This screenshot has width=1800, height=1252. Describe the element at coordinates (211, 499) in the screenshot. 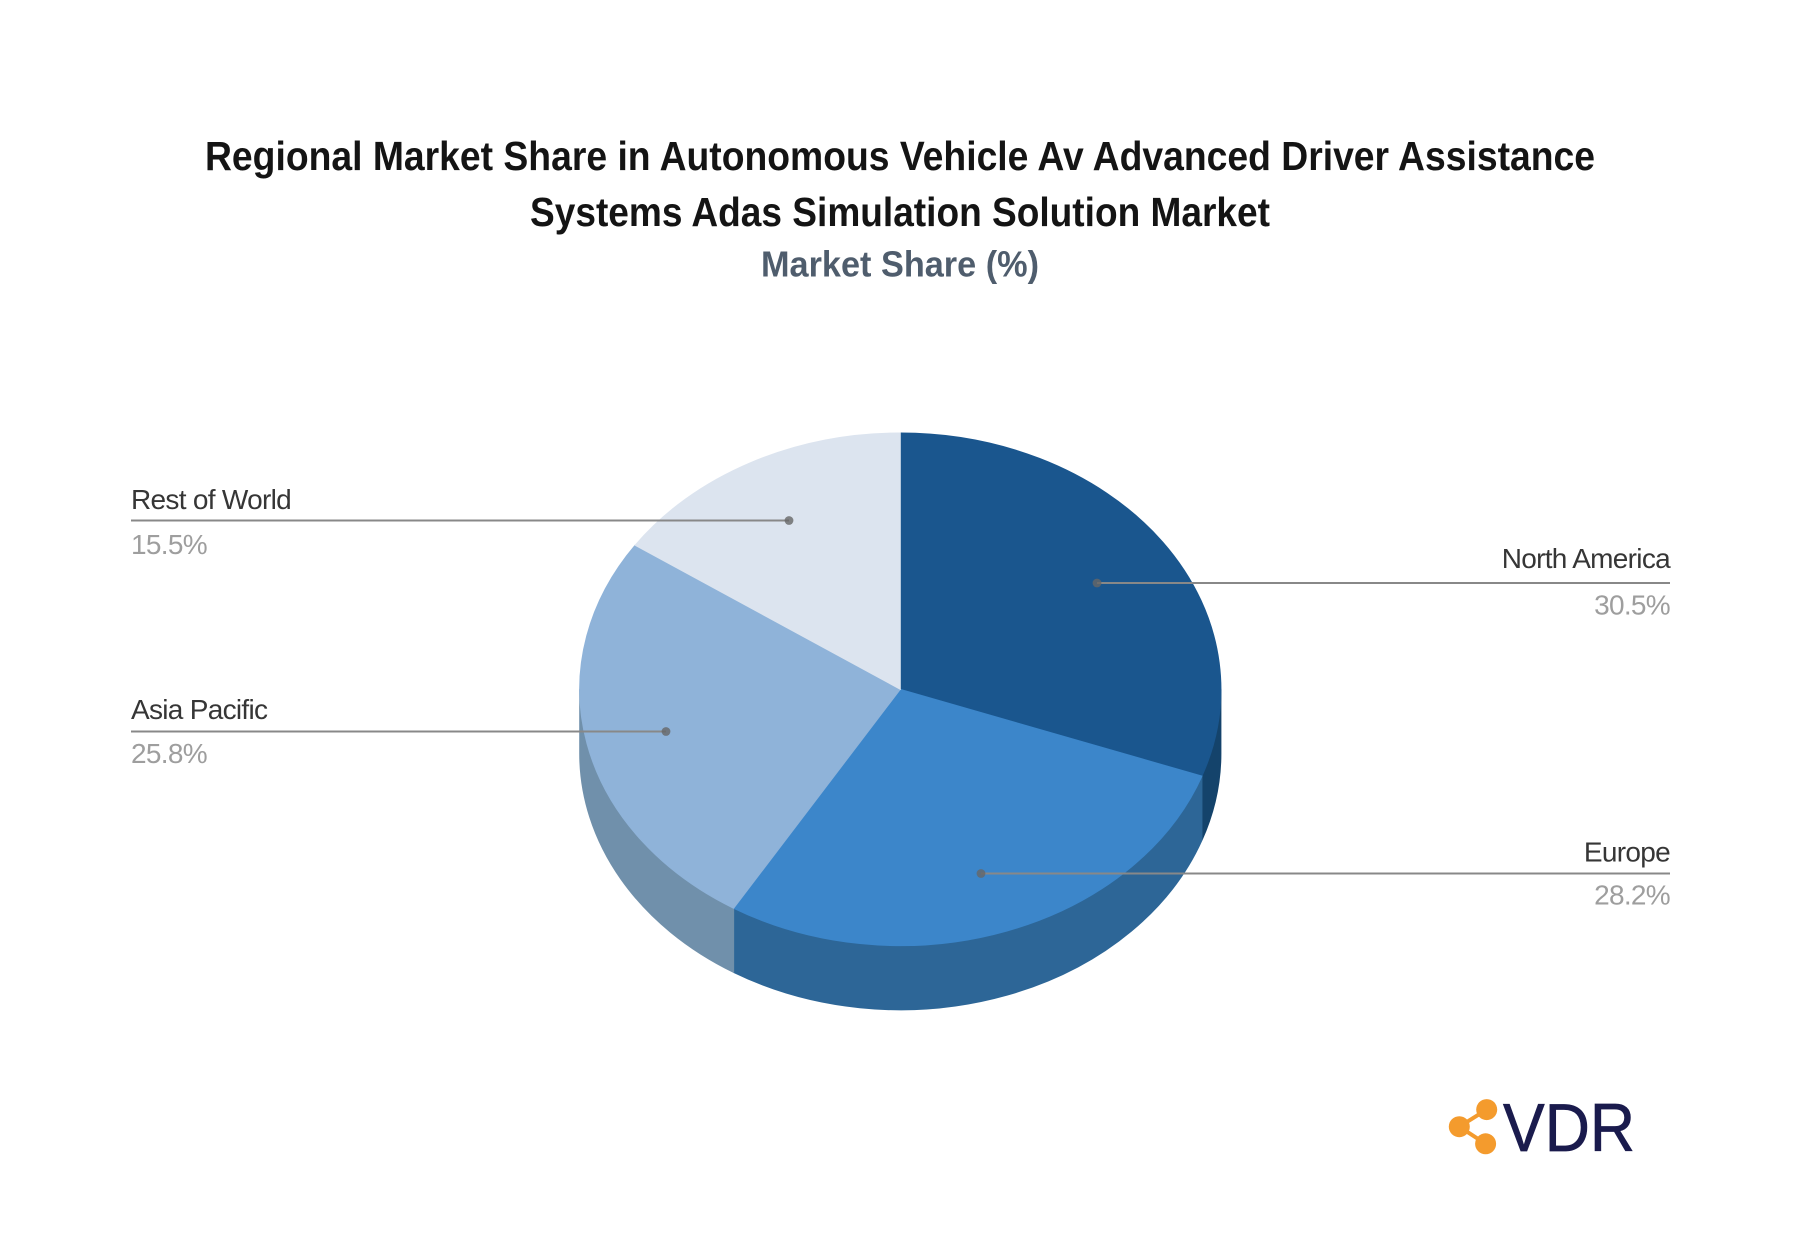

I see `svg-text: Rest of World` at that location.